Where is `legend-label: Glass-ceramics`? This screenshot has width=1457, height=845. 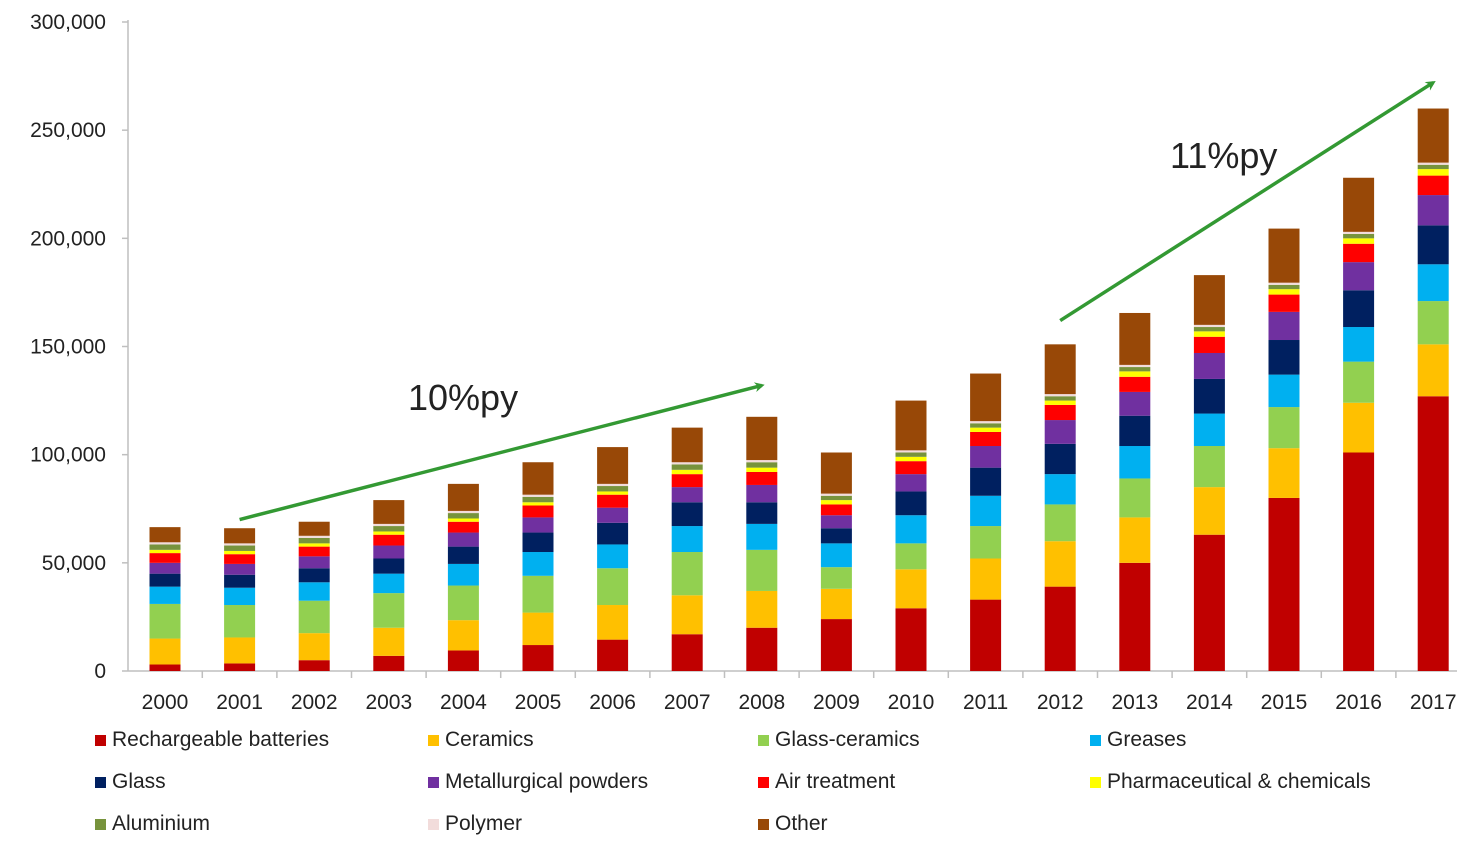
legend-label: Glass-ceramics is located at coordinates (847, 739).